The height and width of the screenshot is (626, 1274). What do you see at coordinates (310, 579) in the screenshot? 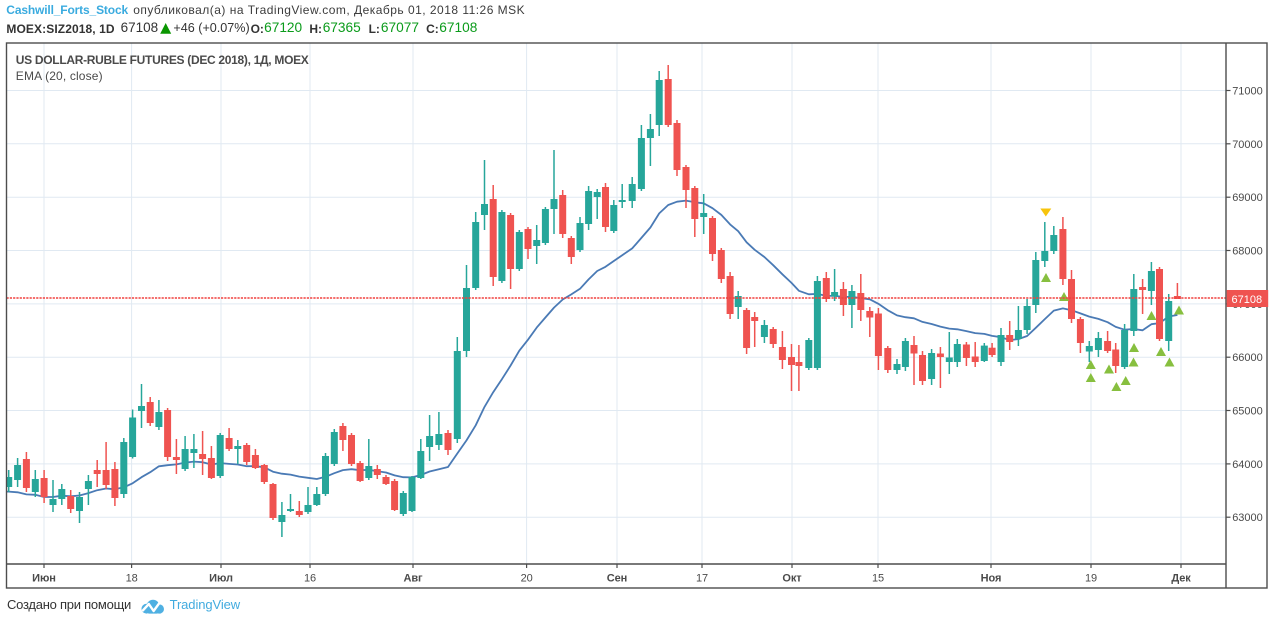
I see `svg-text: 16` at bounding box center [310, 579].